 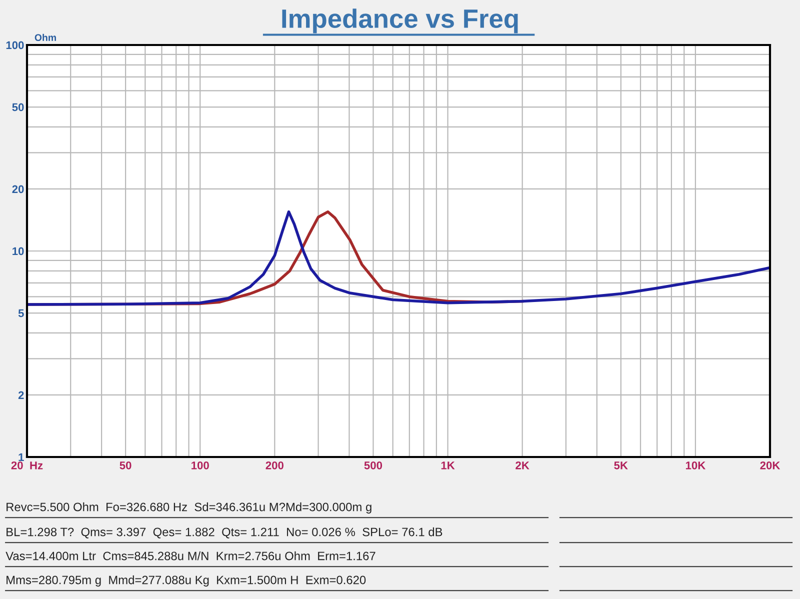 I want to click on x-tick-label: 1K, so click(x=448, y=466).